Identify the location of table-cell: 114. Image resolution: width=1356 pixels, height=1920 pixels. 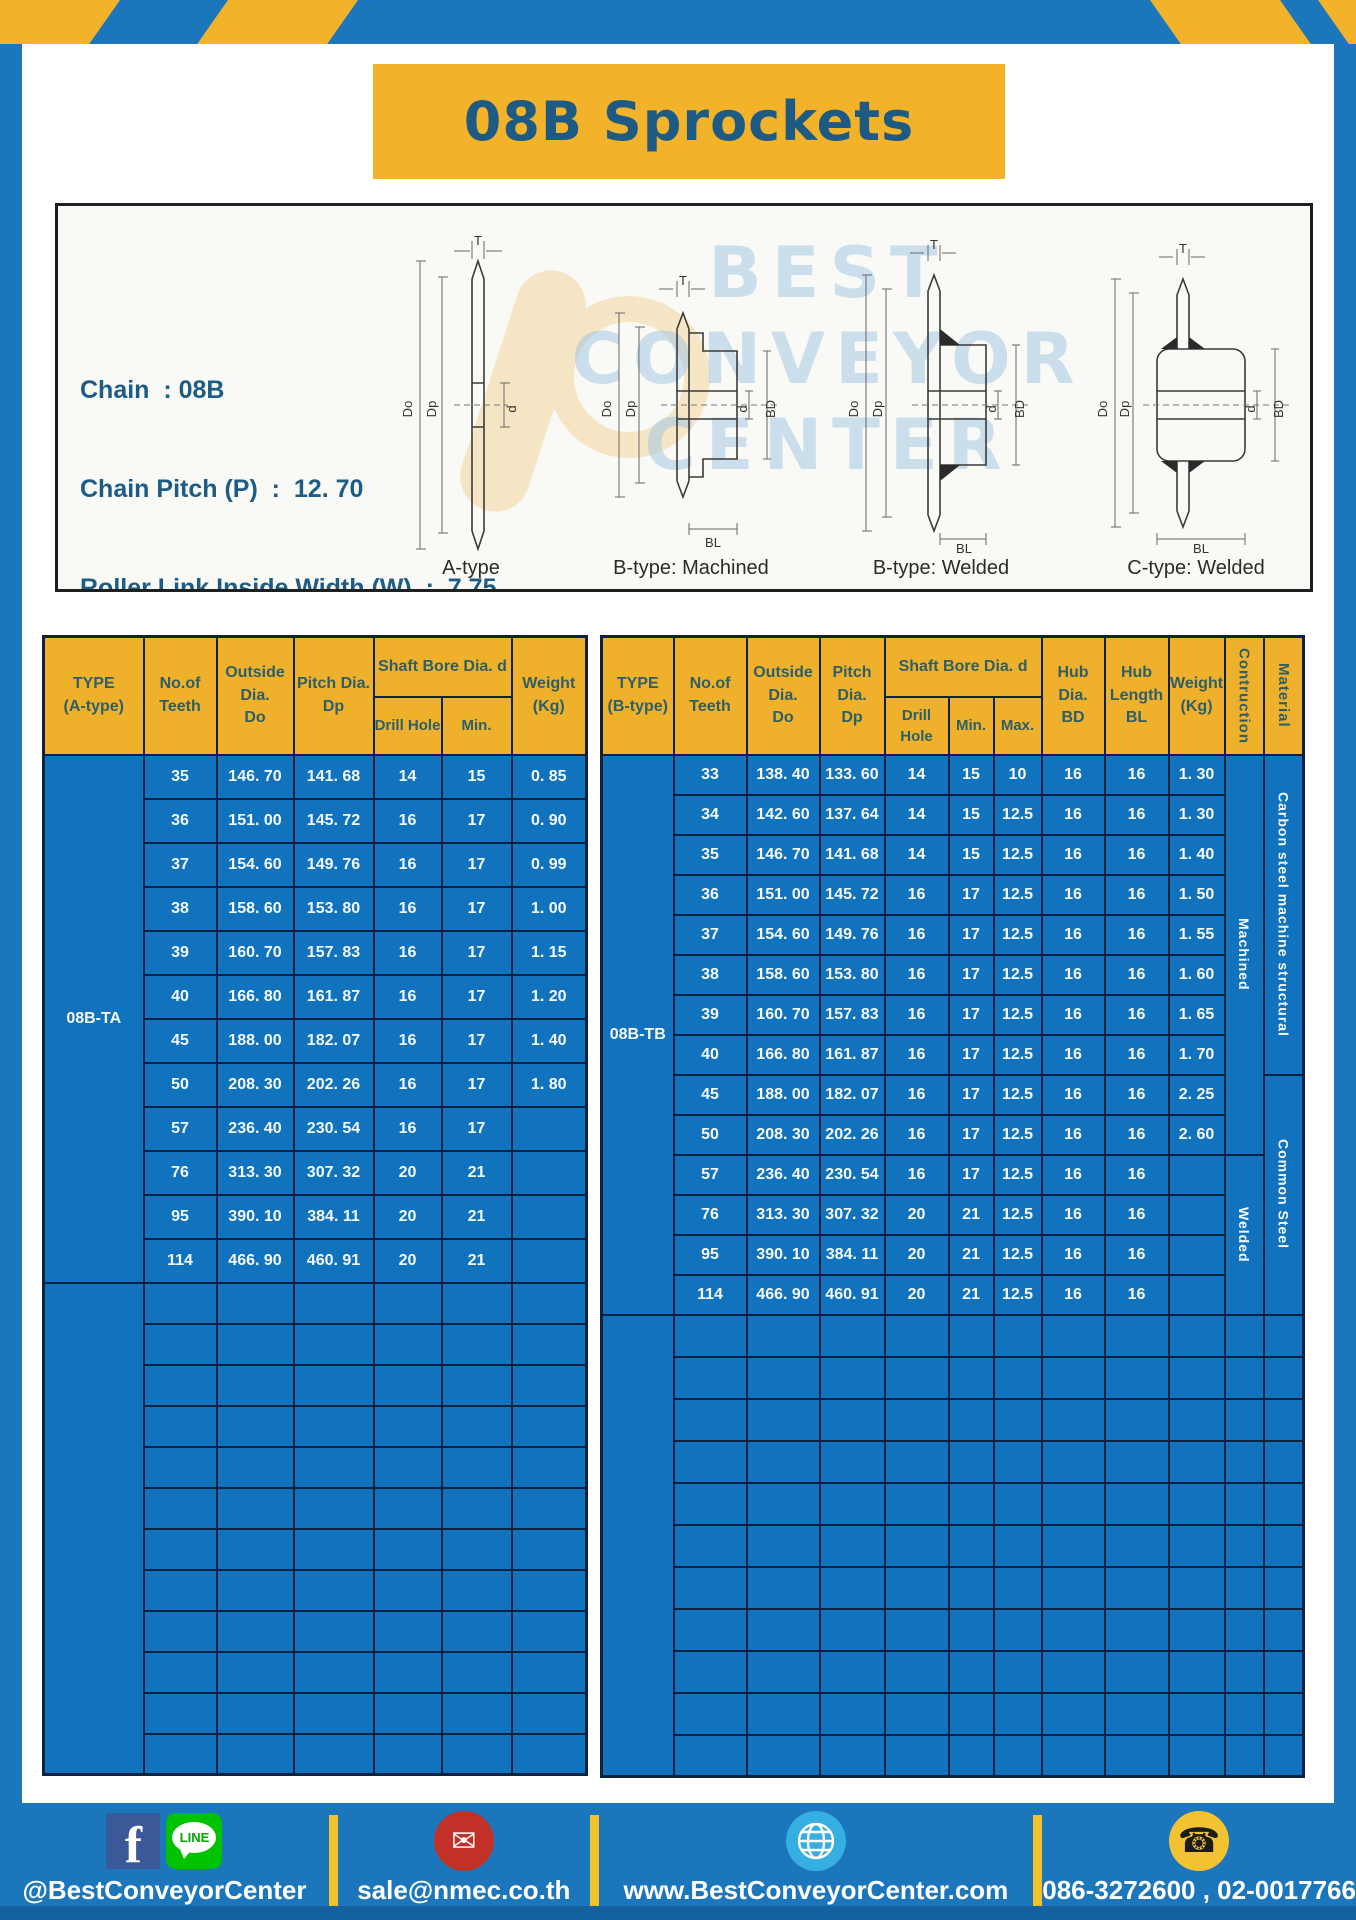
(710, 1294).